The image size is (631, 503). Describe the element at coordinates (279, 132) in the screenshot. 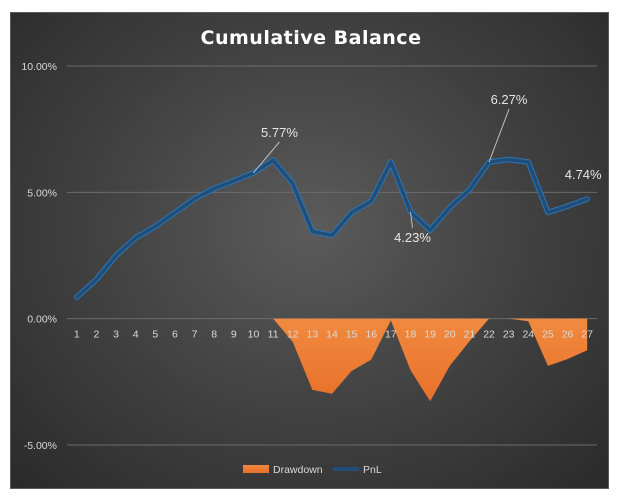

I see `data-label: 5.77%` at that location.